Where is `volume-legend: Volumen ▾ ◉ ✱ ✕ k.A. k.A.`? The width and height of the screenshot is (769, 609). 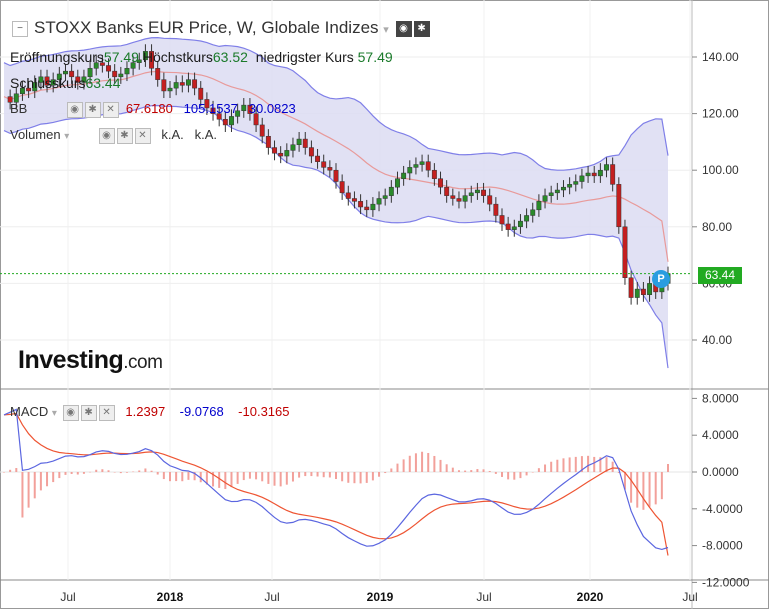
volume-legend: Volumen ▾ ◉ ✱ ✕ k.A. k.A. is located at coordinates (113, 135).